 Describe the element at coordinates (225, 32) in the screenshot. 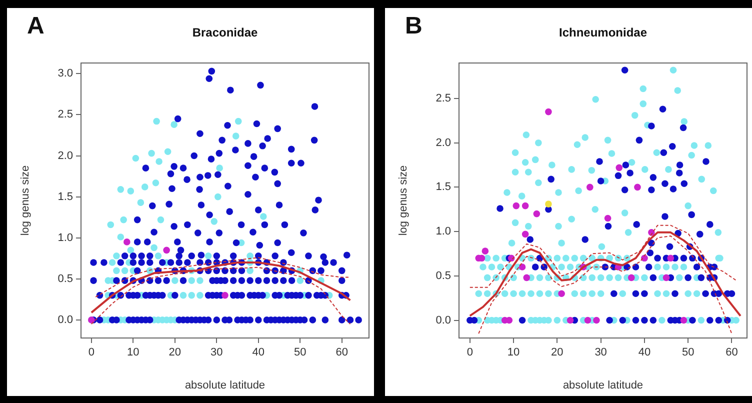

I see `chart-title: Braconidae` at that location.